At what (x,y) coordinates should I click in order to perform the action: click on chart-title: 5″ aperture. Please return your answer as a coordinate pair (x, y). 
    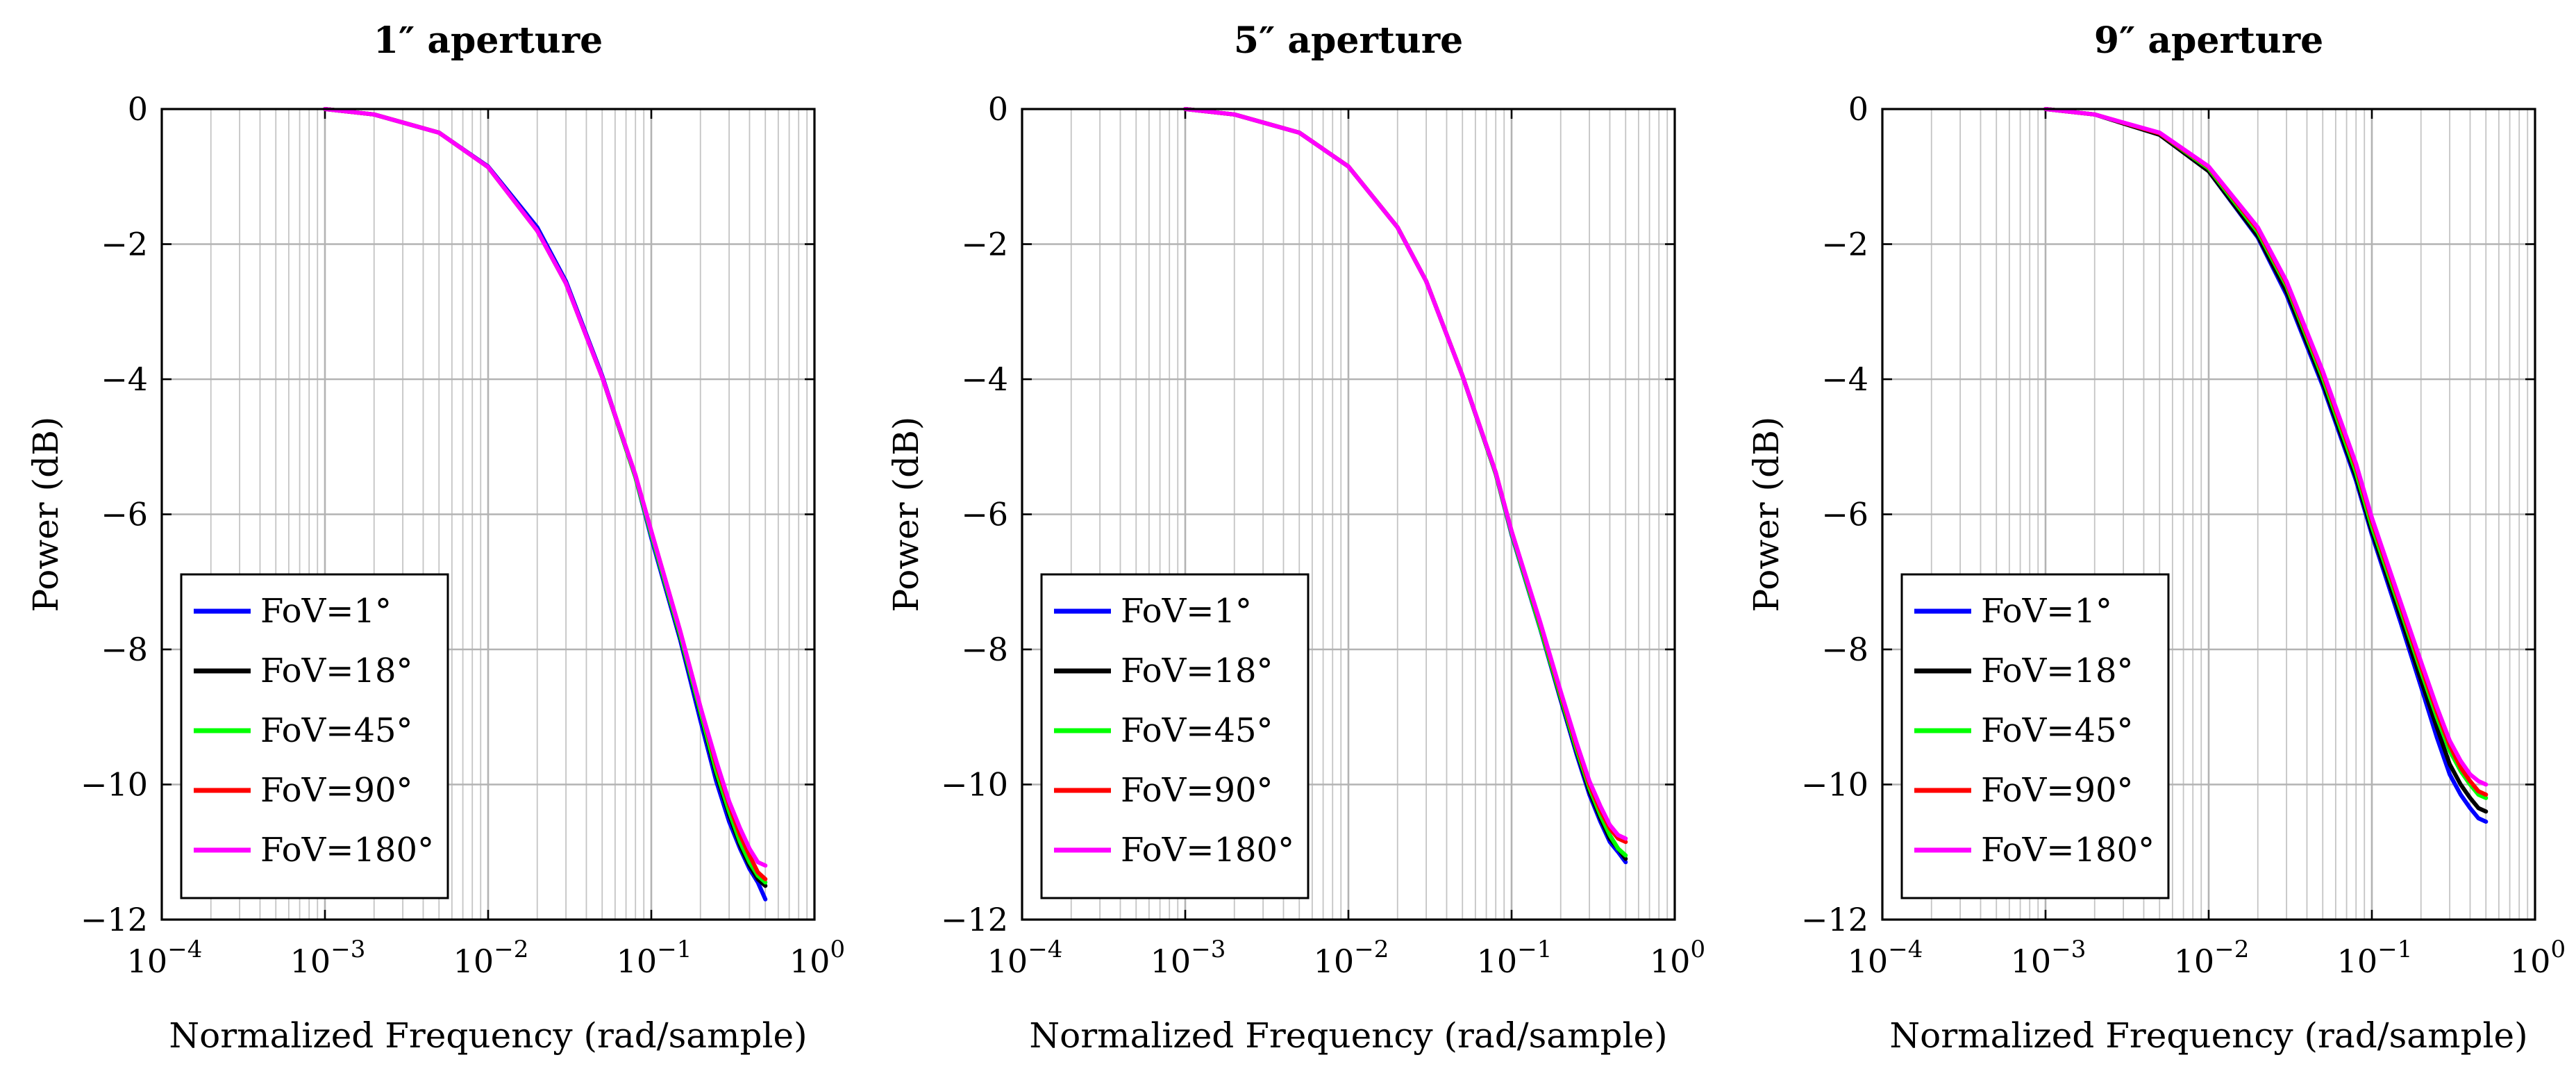
    Looking at the image, I should click on (1348, 40).